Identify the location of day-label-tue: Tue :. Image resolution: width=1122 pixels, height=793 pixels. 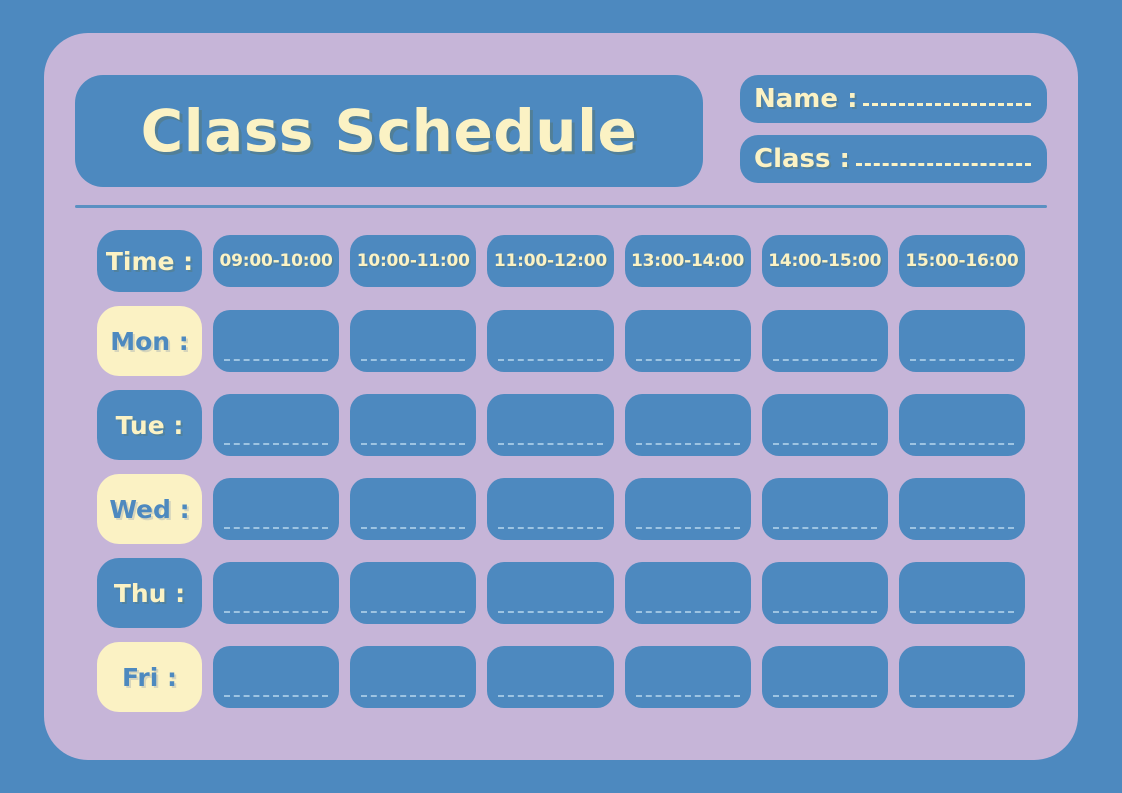
(149, 425).